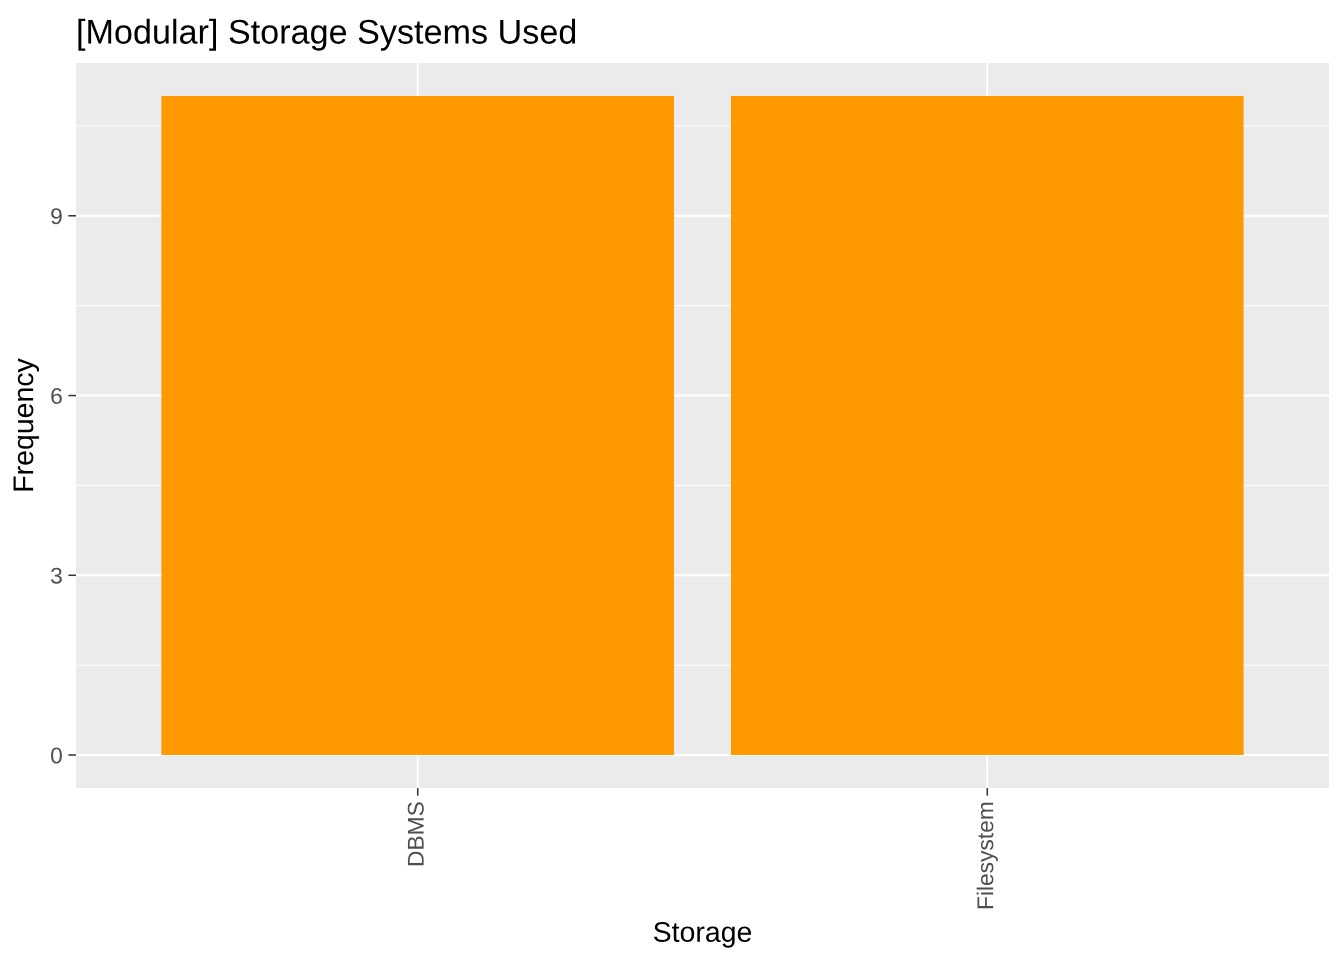  Describe the element at coordinates (26, 424) in the screenshot. I see `y-axis-title: Frequency` at that location.